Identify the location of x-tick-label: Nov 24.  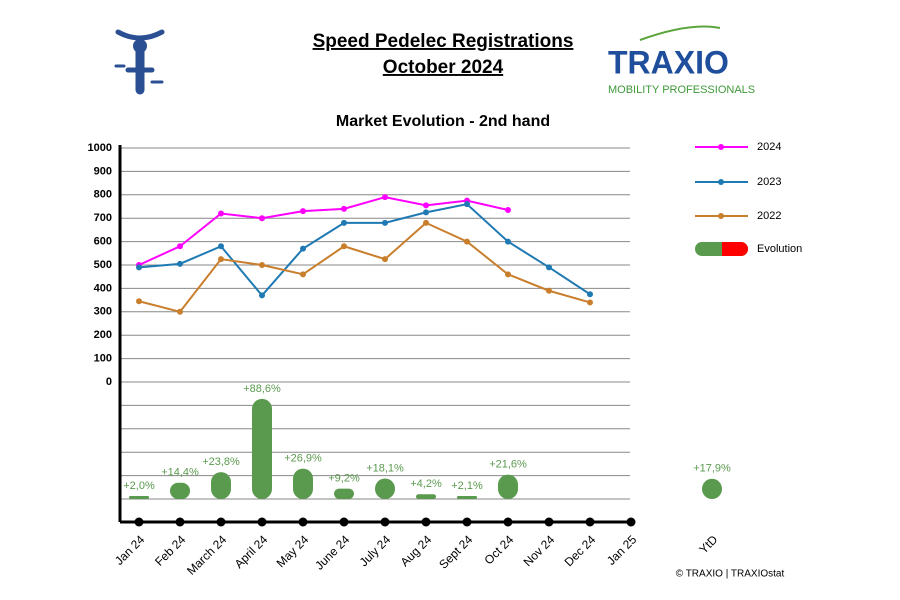
(539, 550).